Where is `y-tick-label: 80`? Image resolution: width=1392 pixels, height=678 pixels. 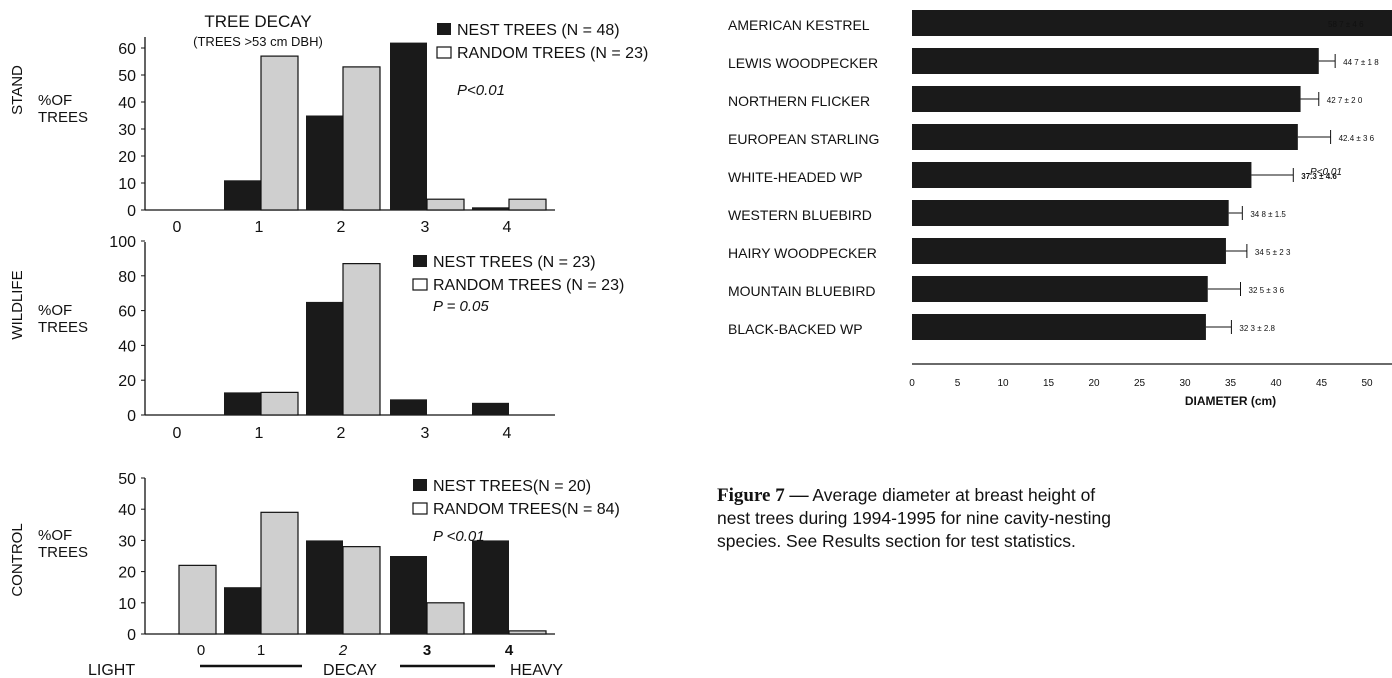 y-tick-label: 80 is located at coordinates (127, 277).